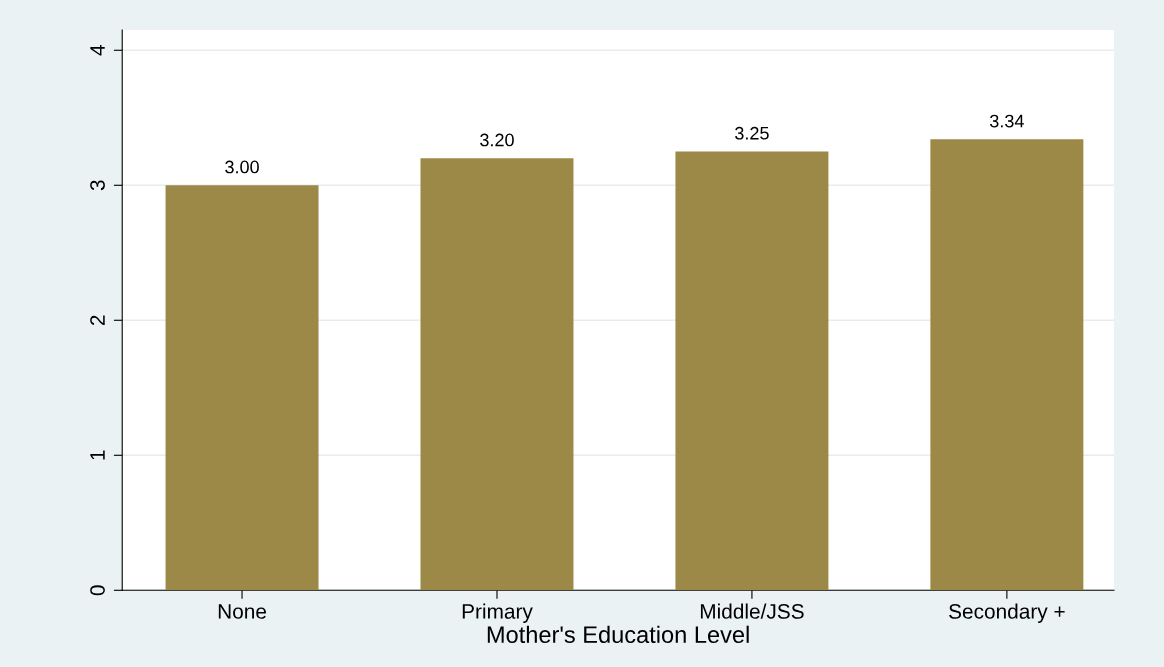 This screenshot has height=667, width=1164. What do you see at coordinates (618, 634) in the screenshot?
I see `x-axis-title: Mother's Education Level` at bounding box center [618, 634].